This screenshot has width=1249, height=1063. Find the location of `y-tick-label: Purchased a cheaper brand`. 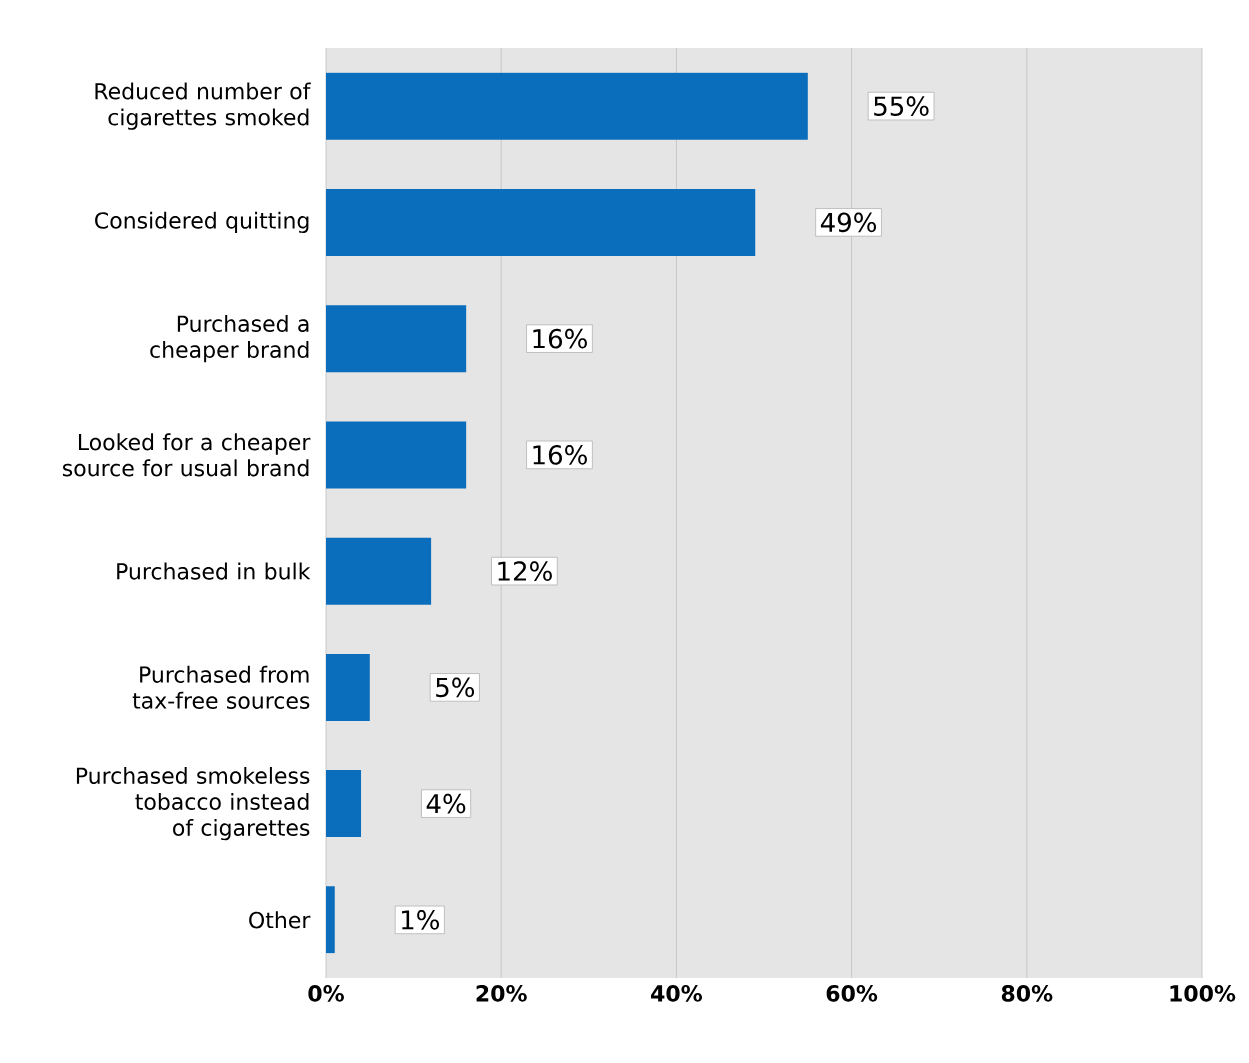

y-tick-label: Purchased a cheaper brand is located at coordinates (229, 338).